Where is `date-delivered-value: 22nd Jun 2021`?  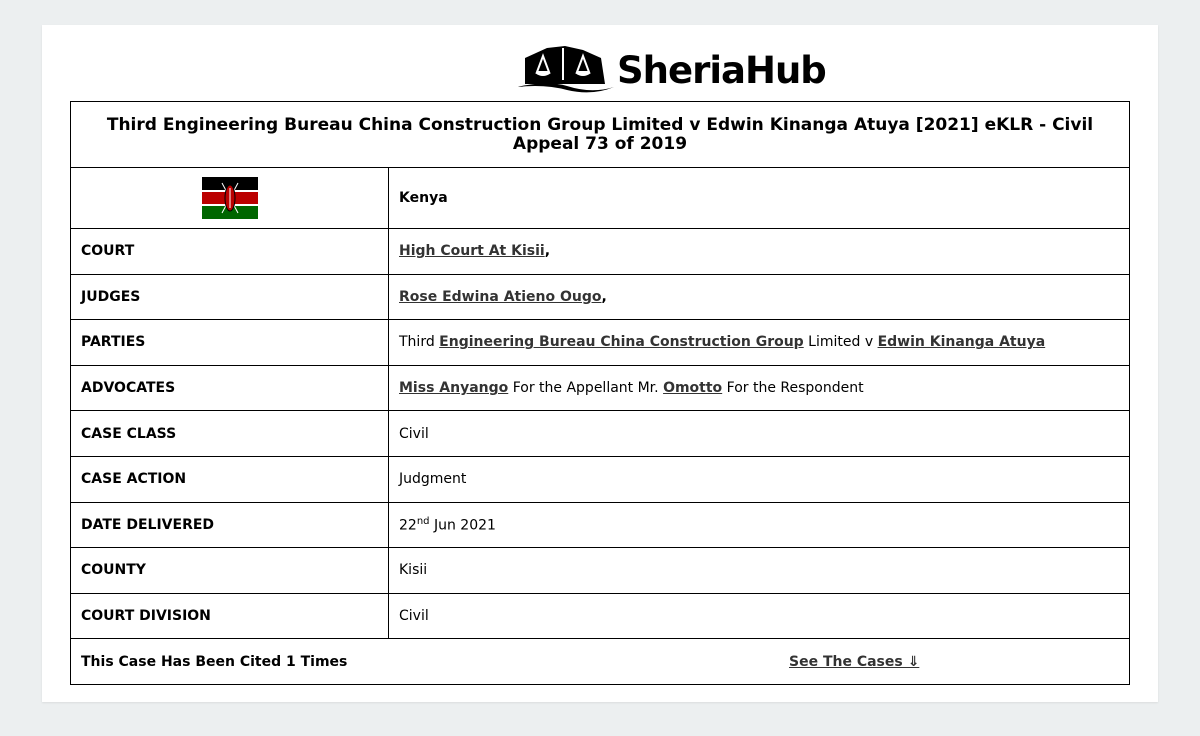 date-delivered-value: 22nd Jun 2021 is located at coordinates (759, 525).